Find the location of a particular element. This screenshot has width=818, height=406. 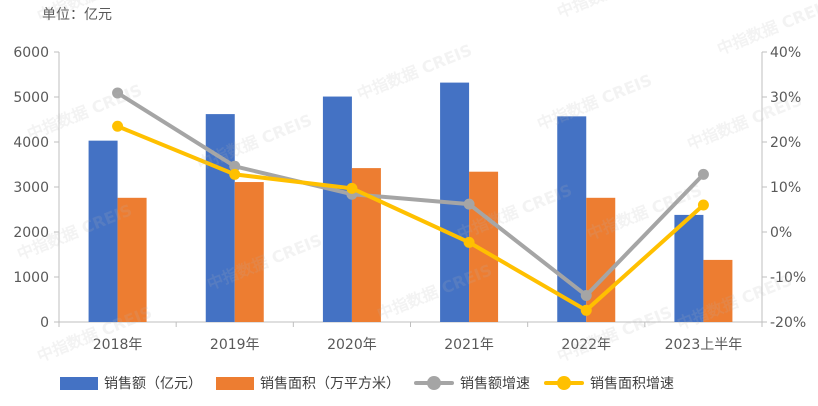

x-axis-tick-label: 2018年 is located at coordinates (118, 345).